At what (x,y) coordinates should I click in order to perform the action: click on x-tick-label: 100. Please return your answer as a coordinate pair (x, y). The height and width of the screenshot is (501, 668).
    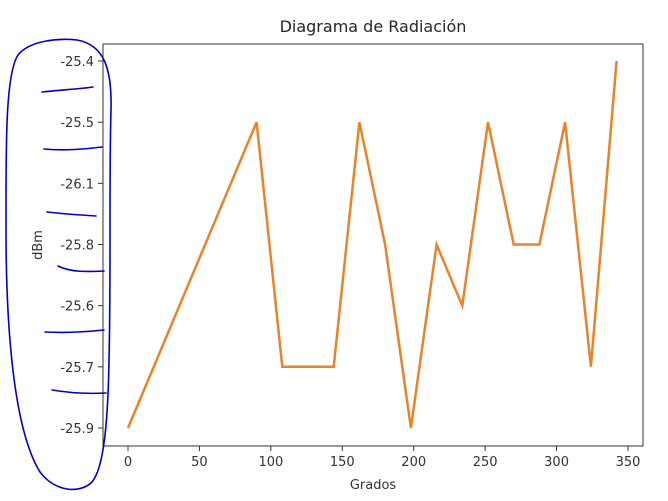
    Looking at the image, I should click on (270, 462).